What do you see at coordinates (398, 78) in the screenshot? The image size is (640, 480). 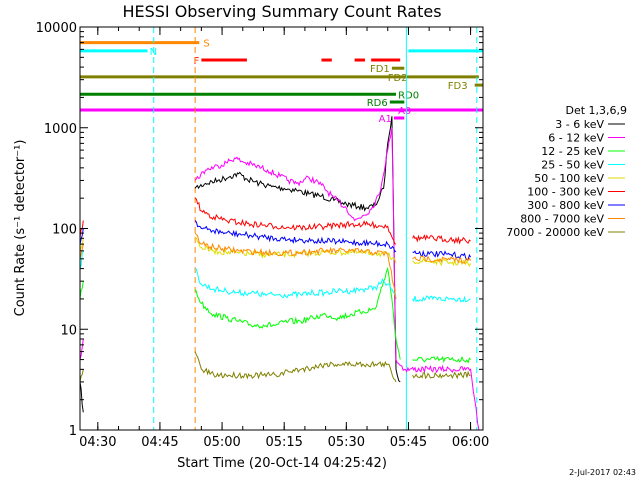 I see `flag-label-fd2: FD2` at bounding box center [398, 78].